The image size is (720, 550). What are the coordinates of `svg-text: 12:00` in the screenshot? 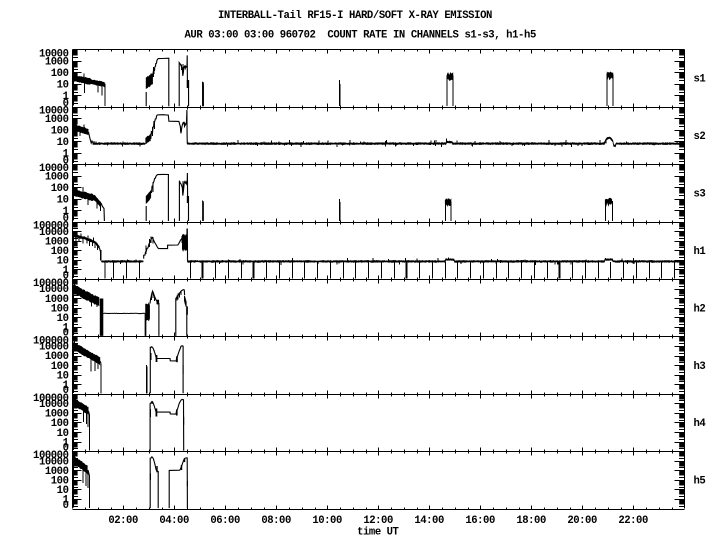 It's located at (378, 521).